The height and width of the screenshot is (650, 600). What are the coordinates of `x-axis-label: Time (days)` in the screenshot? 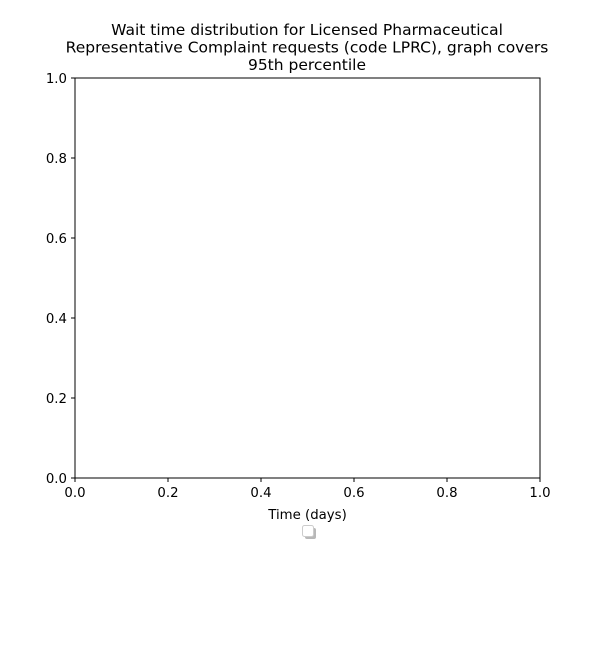 It's located at (307, 515).